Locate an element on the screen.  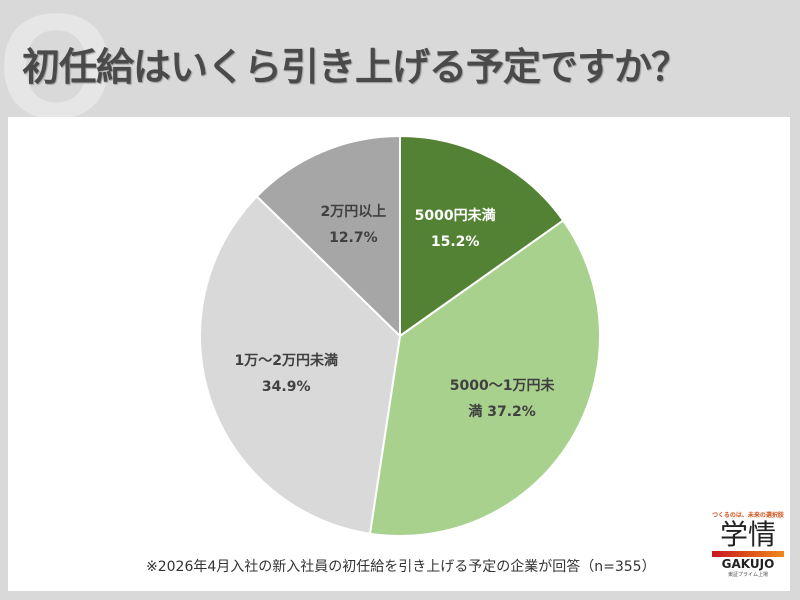
page-title: 初任給はいくら引き上げる予定ですか？ is located at coordinates (355, 67).